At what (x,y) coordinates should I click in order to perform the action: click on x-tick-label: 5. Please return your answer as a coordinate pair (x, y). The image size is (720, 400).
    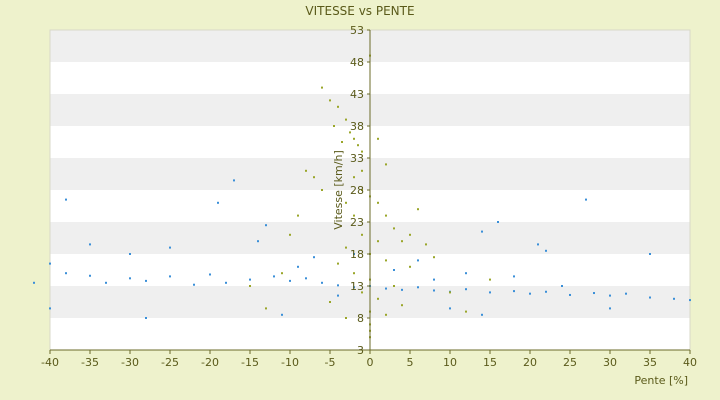
    Looking at the image, I should click on (410, 362).